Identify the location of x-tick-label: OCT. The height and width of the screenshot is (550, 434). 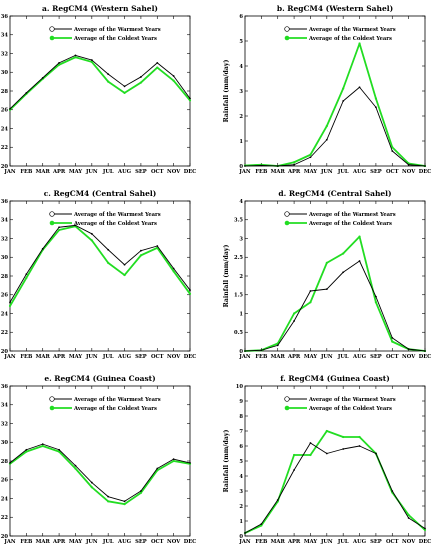
(392, 542).